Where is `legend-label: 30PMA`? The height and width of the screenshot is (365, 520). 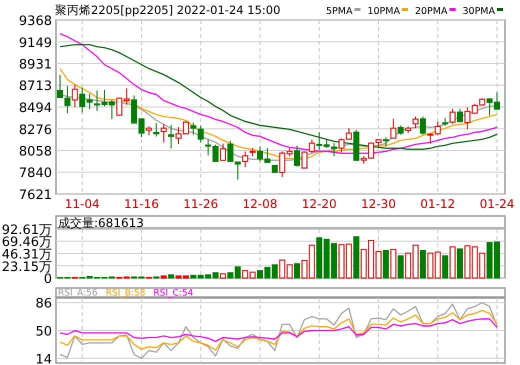
legend-label: 30PMA is located at coordinates (479, 11).